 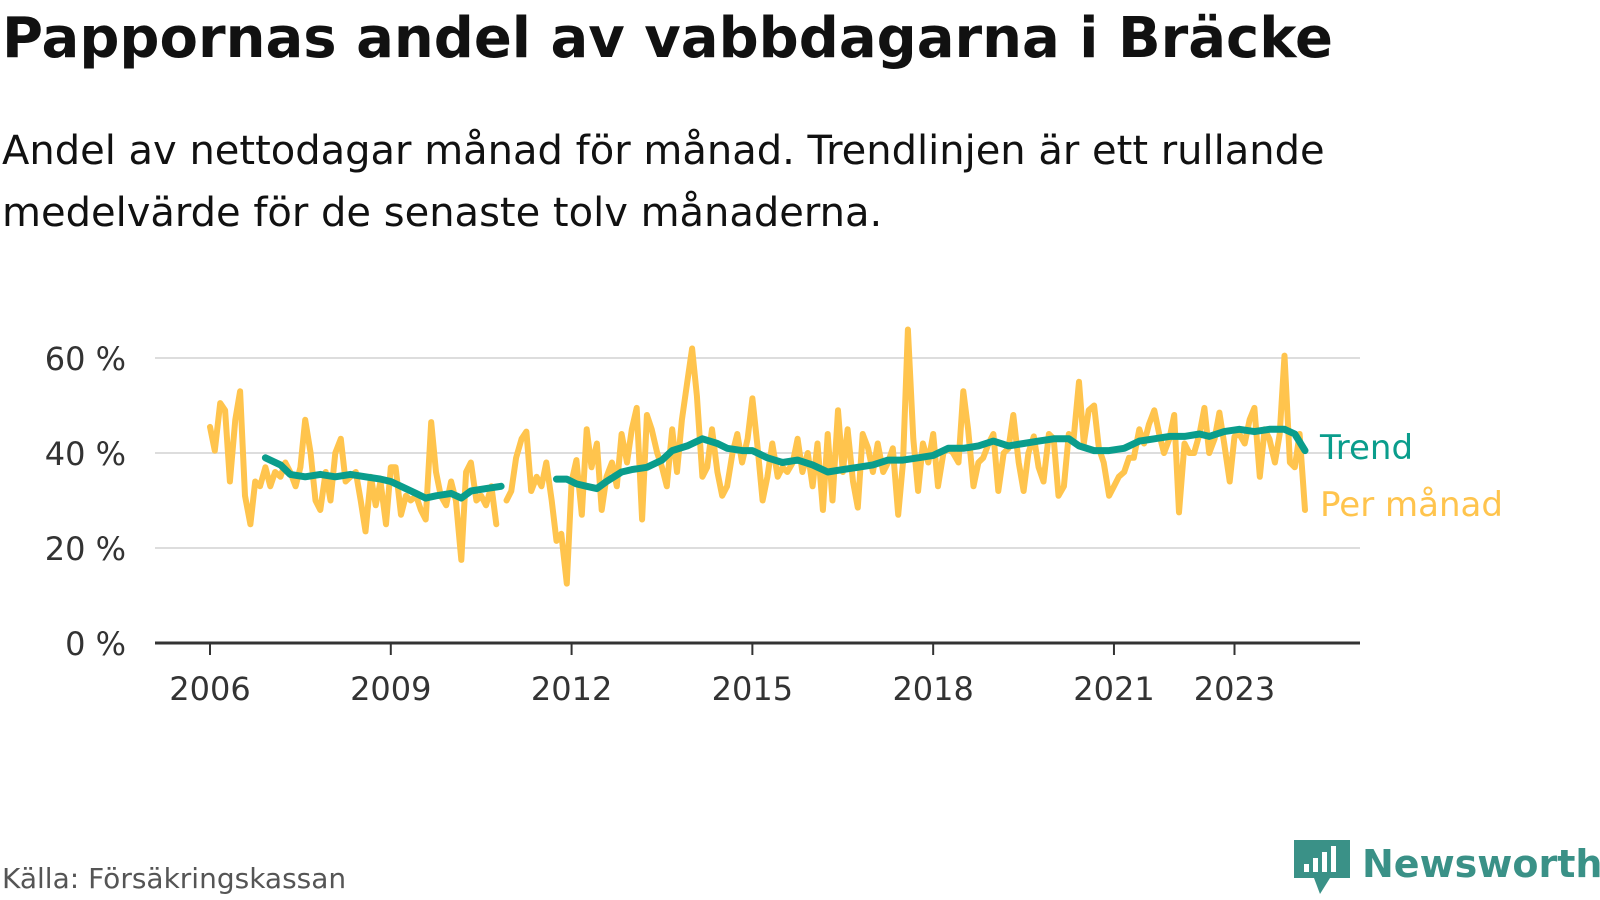 I want to click on newsworthy-logo: Newsworthy, so click(x=1445, y=868).